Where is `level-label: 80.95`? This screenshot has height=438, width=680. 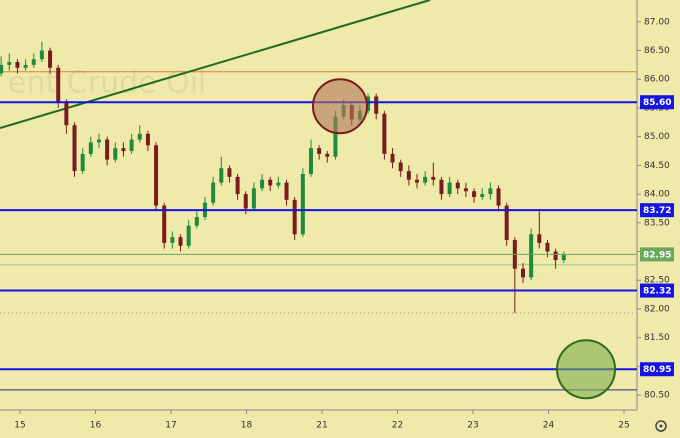
level-label: 80.95 is located at coordinates (657, 370).